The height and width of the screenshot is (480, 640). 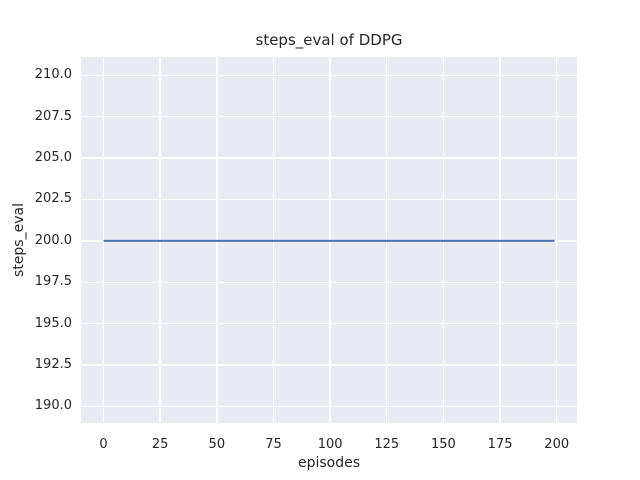 I want to click on x-tick-label: 175, so click(x=500, y=444).